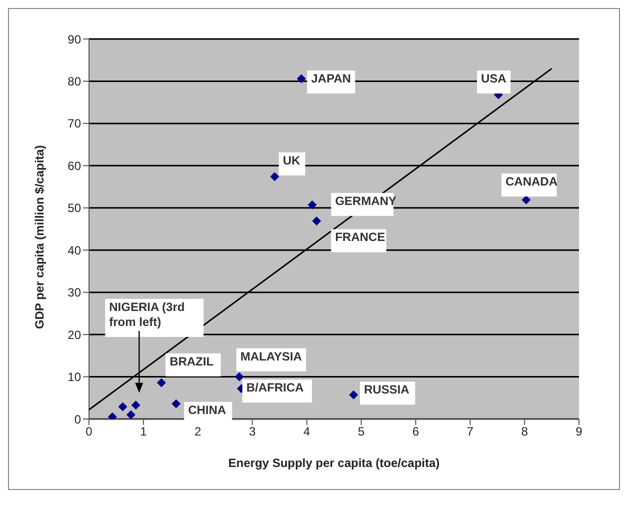  What do you see at coordinates (579, 431) in the screenshot?
I see `x-tick-label: 9` at bounding box center [579, 431].